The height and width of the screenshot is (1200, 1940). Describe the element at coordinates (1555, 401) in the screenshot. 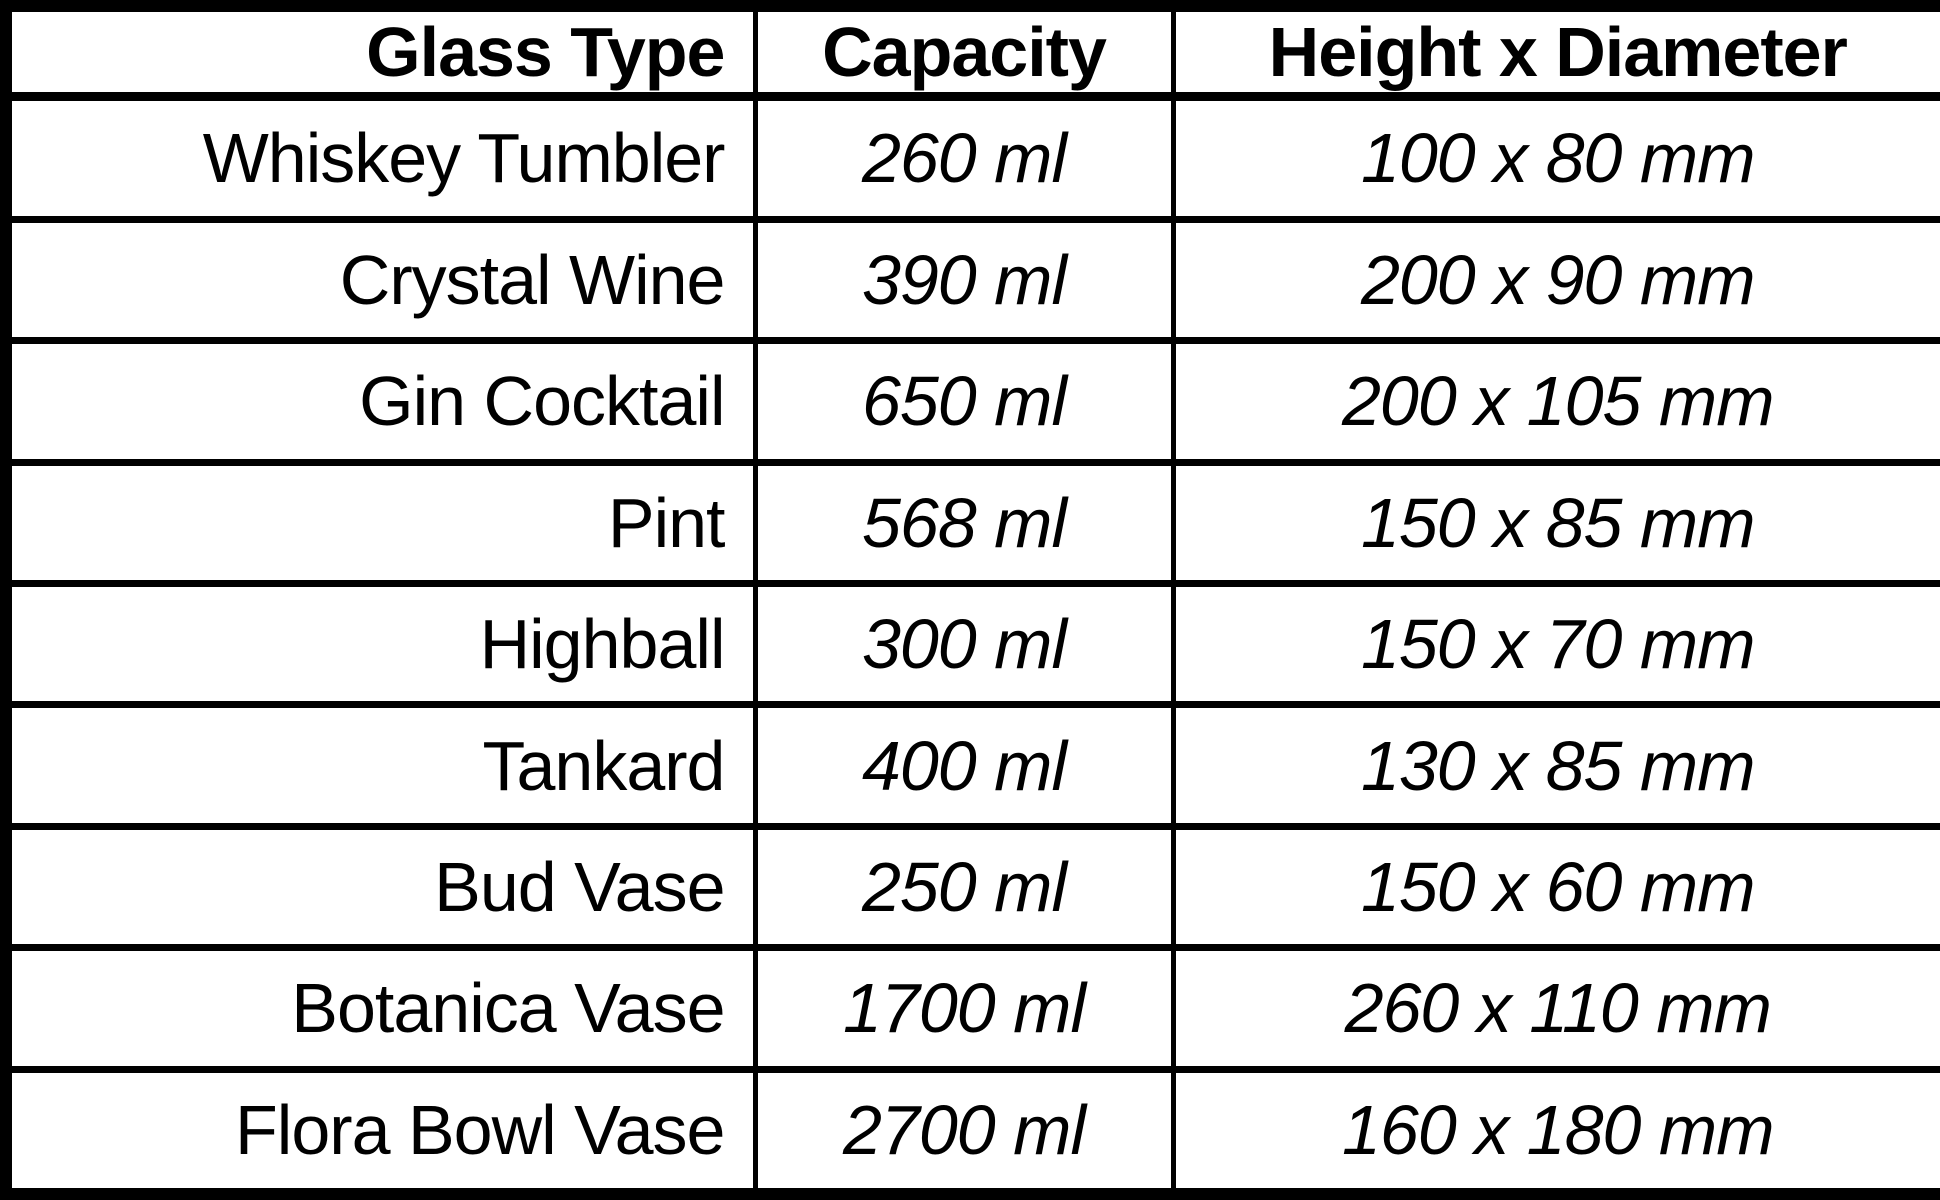

I see `cell-dimensions: 200 x 105 mm` at that location.